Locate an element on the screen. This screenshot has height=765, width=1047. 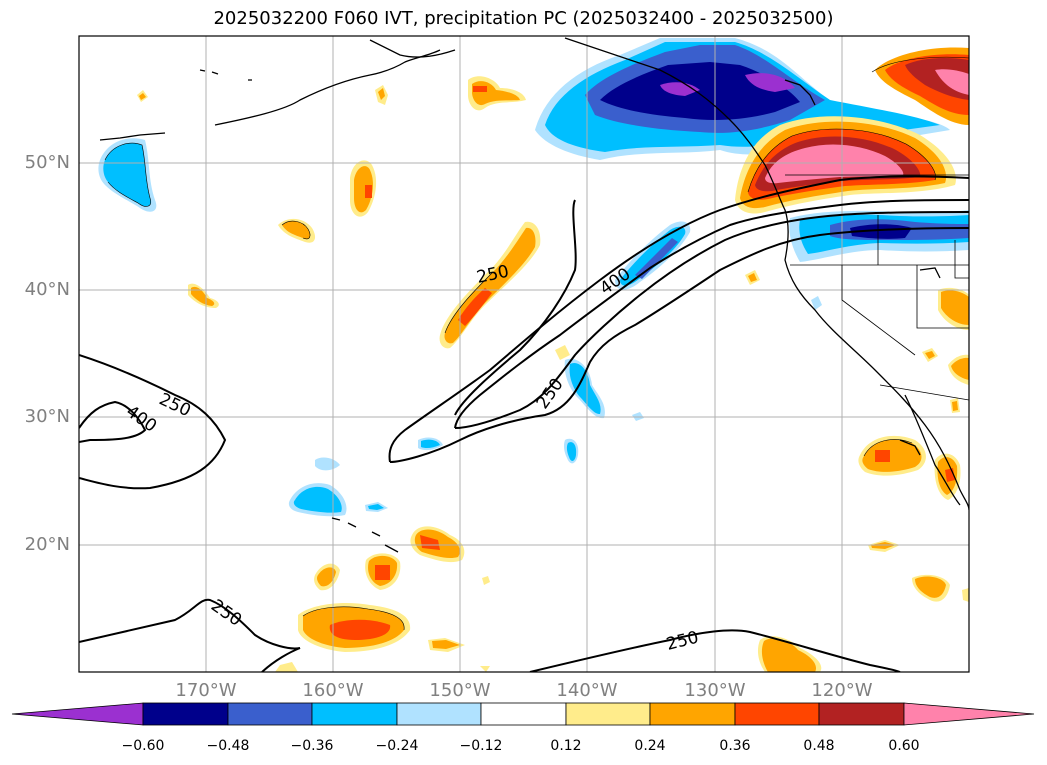
colorbar-tick-label: 0.24 is located at coordinates (650, 746).